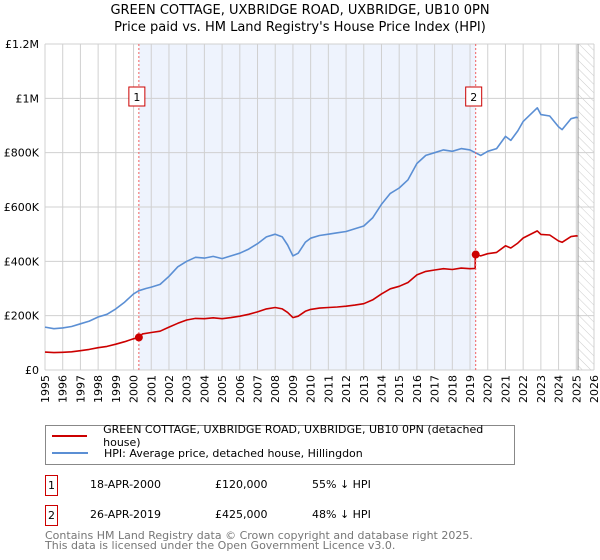 Image resolution: width=600 pixels, height=560 pixels. I want to click on sale-badge-label: 2, so click(473, 97).